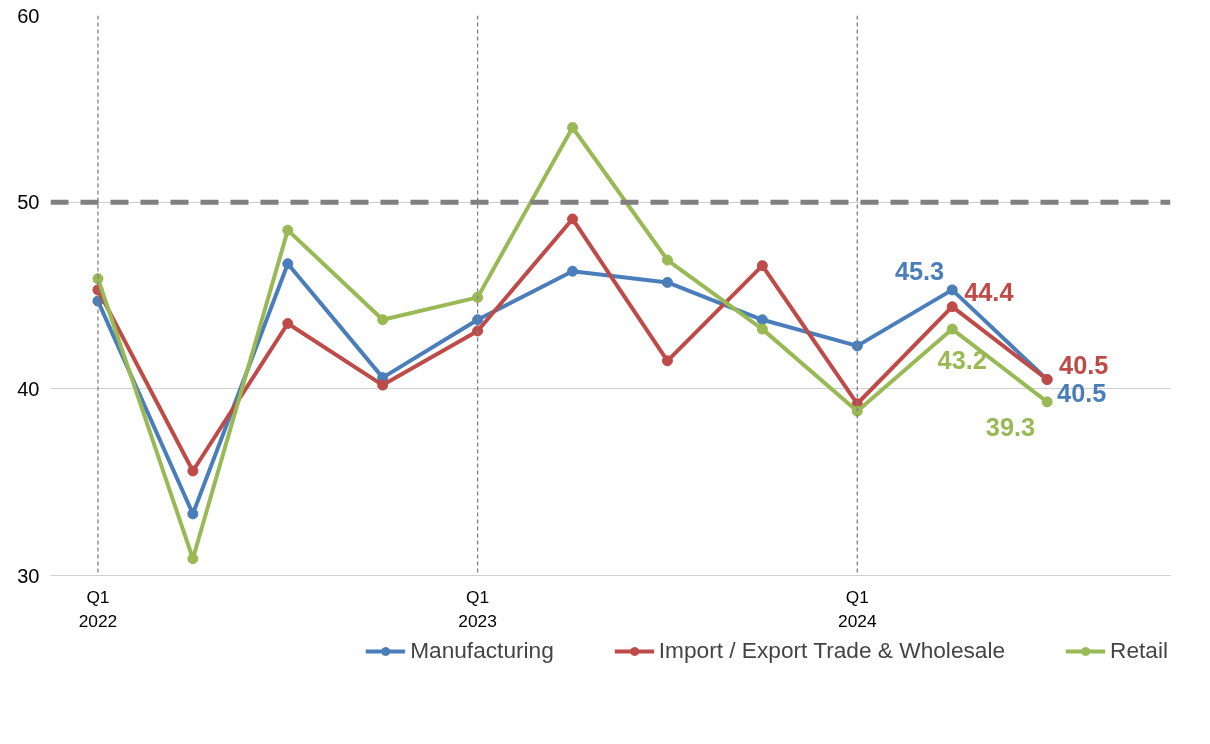 The width and height of the screenshot is (1210, 744). Describe the element at coordinates (28, 202) in the screenshot. I see `y-tick-label: 50` at that location.